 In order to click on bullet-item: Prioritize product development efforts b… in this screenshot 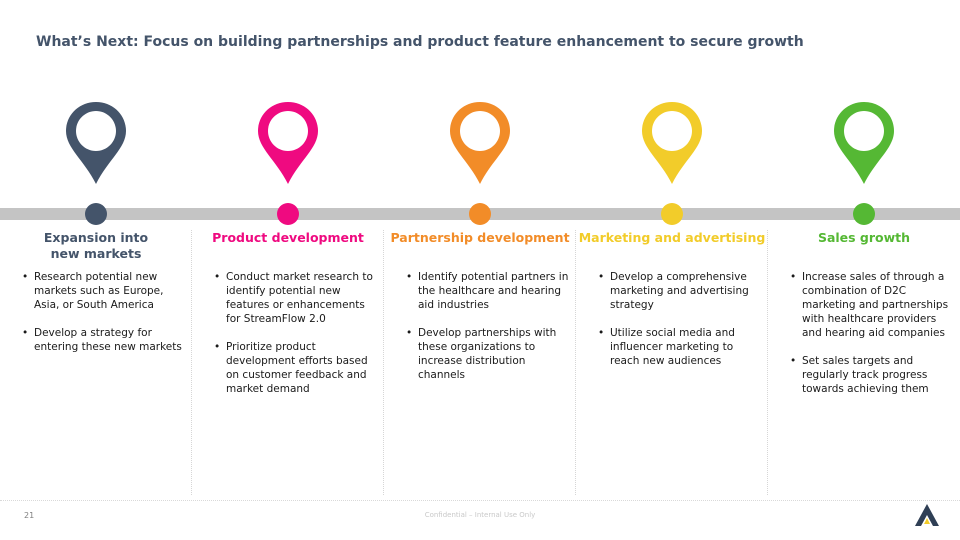, I will do `click(296, 368)`.